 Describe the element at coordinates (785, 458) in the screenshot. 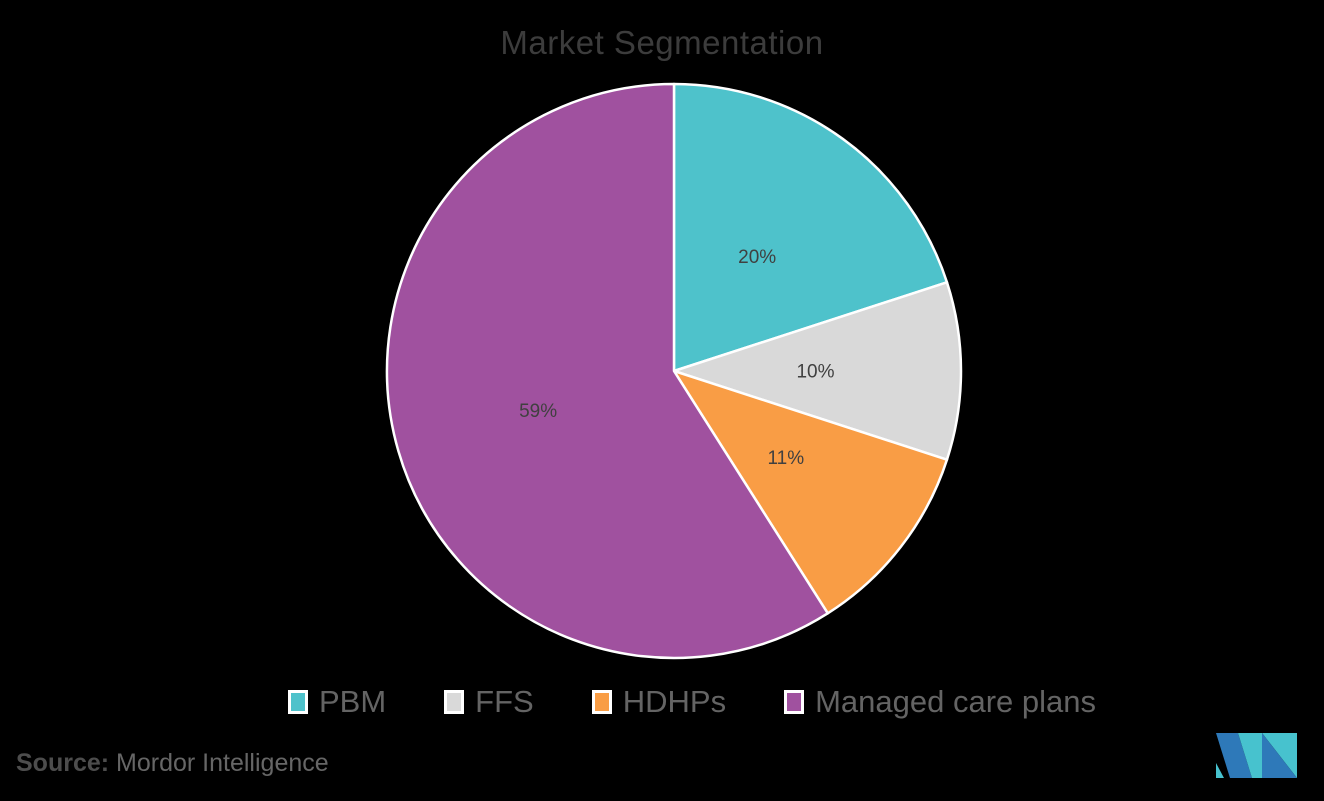

I see `data-label-hdhps: 11%` at that location.